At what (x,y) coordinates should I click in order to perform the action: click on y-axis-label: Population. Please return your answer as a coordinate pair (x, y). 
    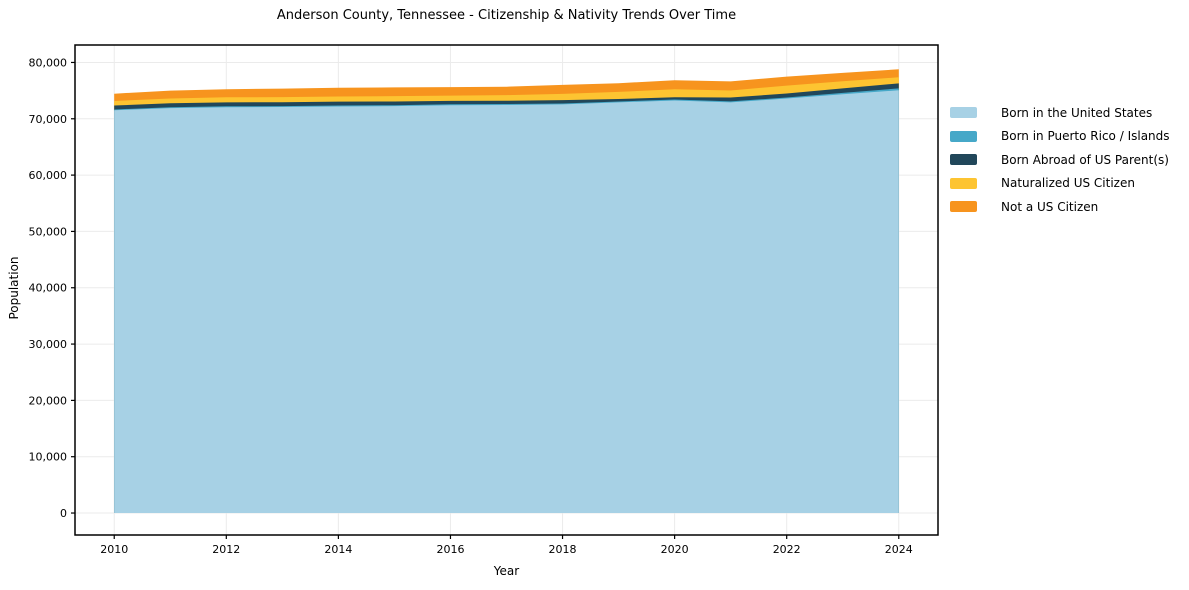
    Looking at the image, I should click on (14, 288).